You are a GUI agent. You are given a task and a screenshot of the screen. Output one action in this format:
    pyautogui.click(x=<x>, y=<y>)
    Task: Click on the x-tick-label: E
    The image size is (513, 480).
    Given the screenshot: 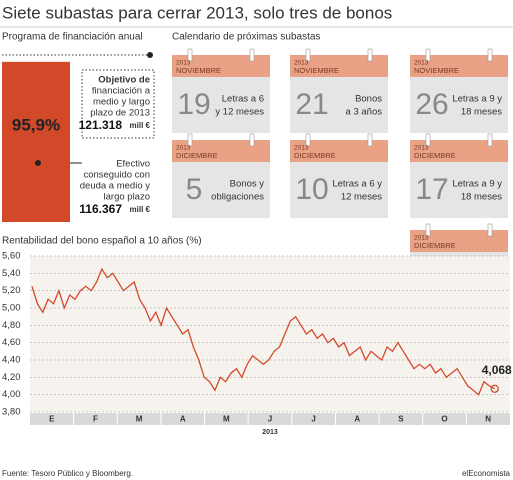 What is the action you would take?
    pyautogui.click(x=52, y=419)
    